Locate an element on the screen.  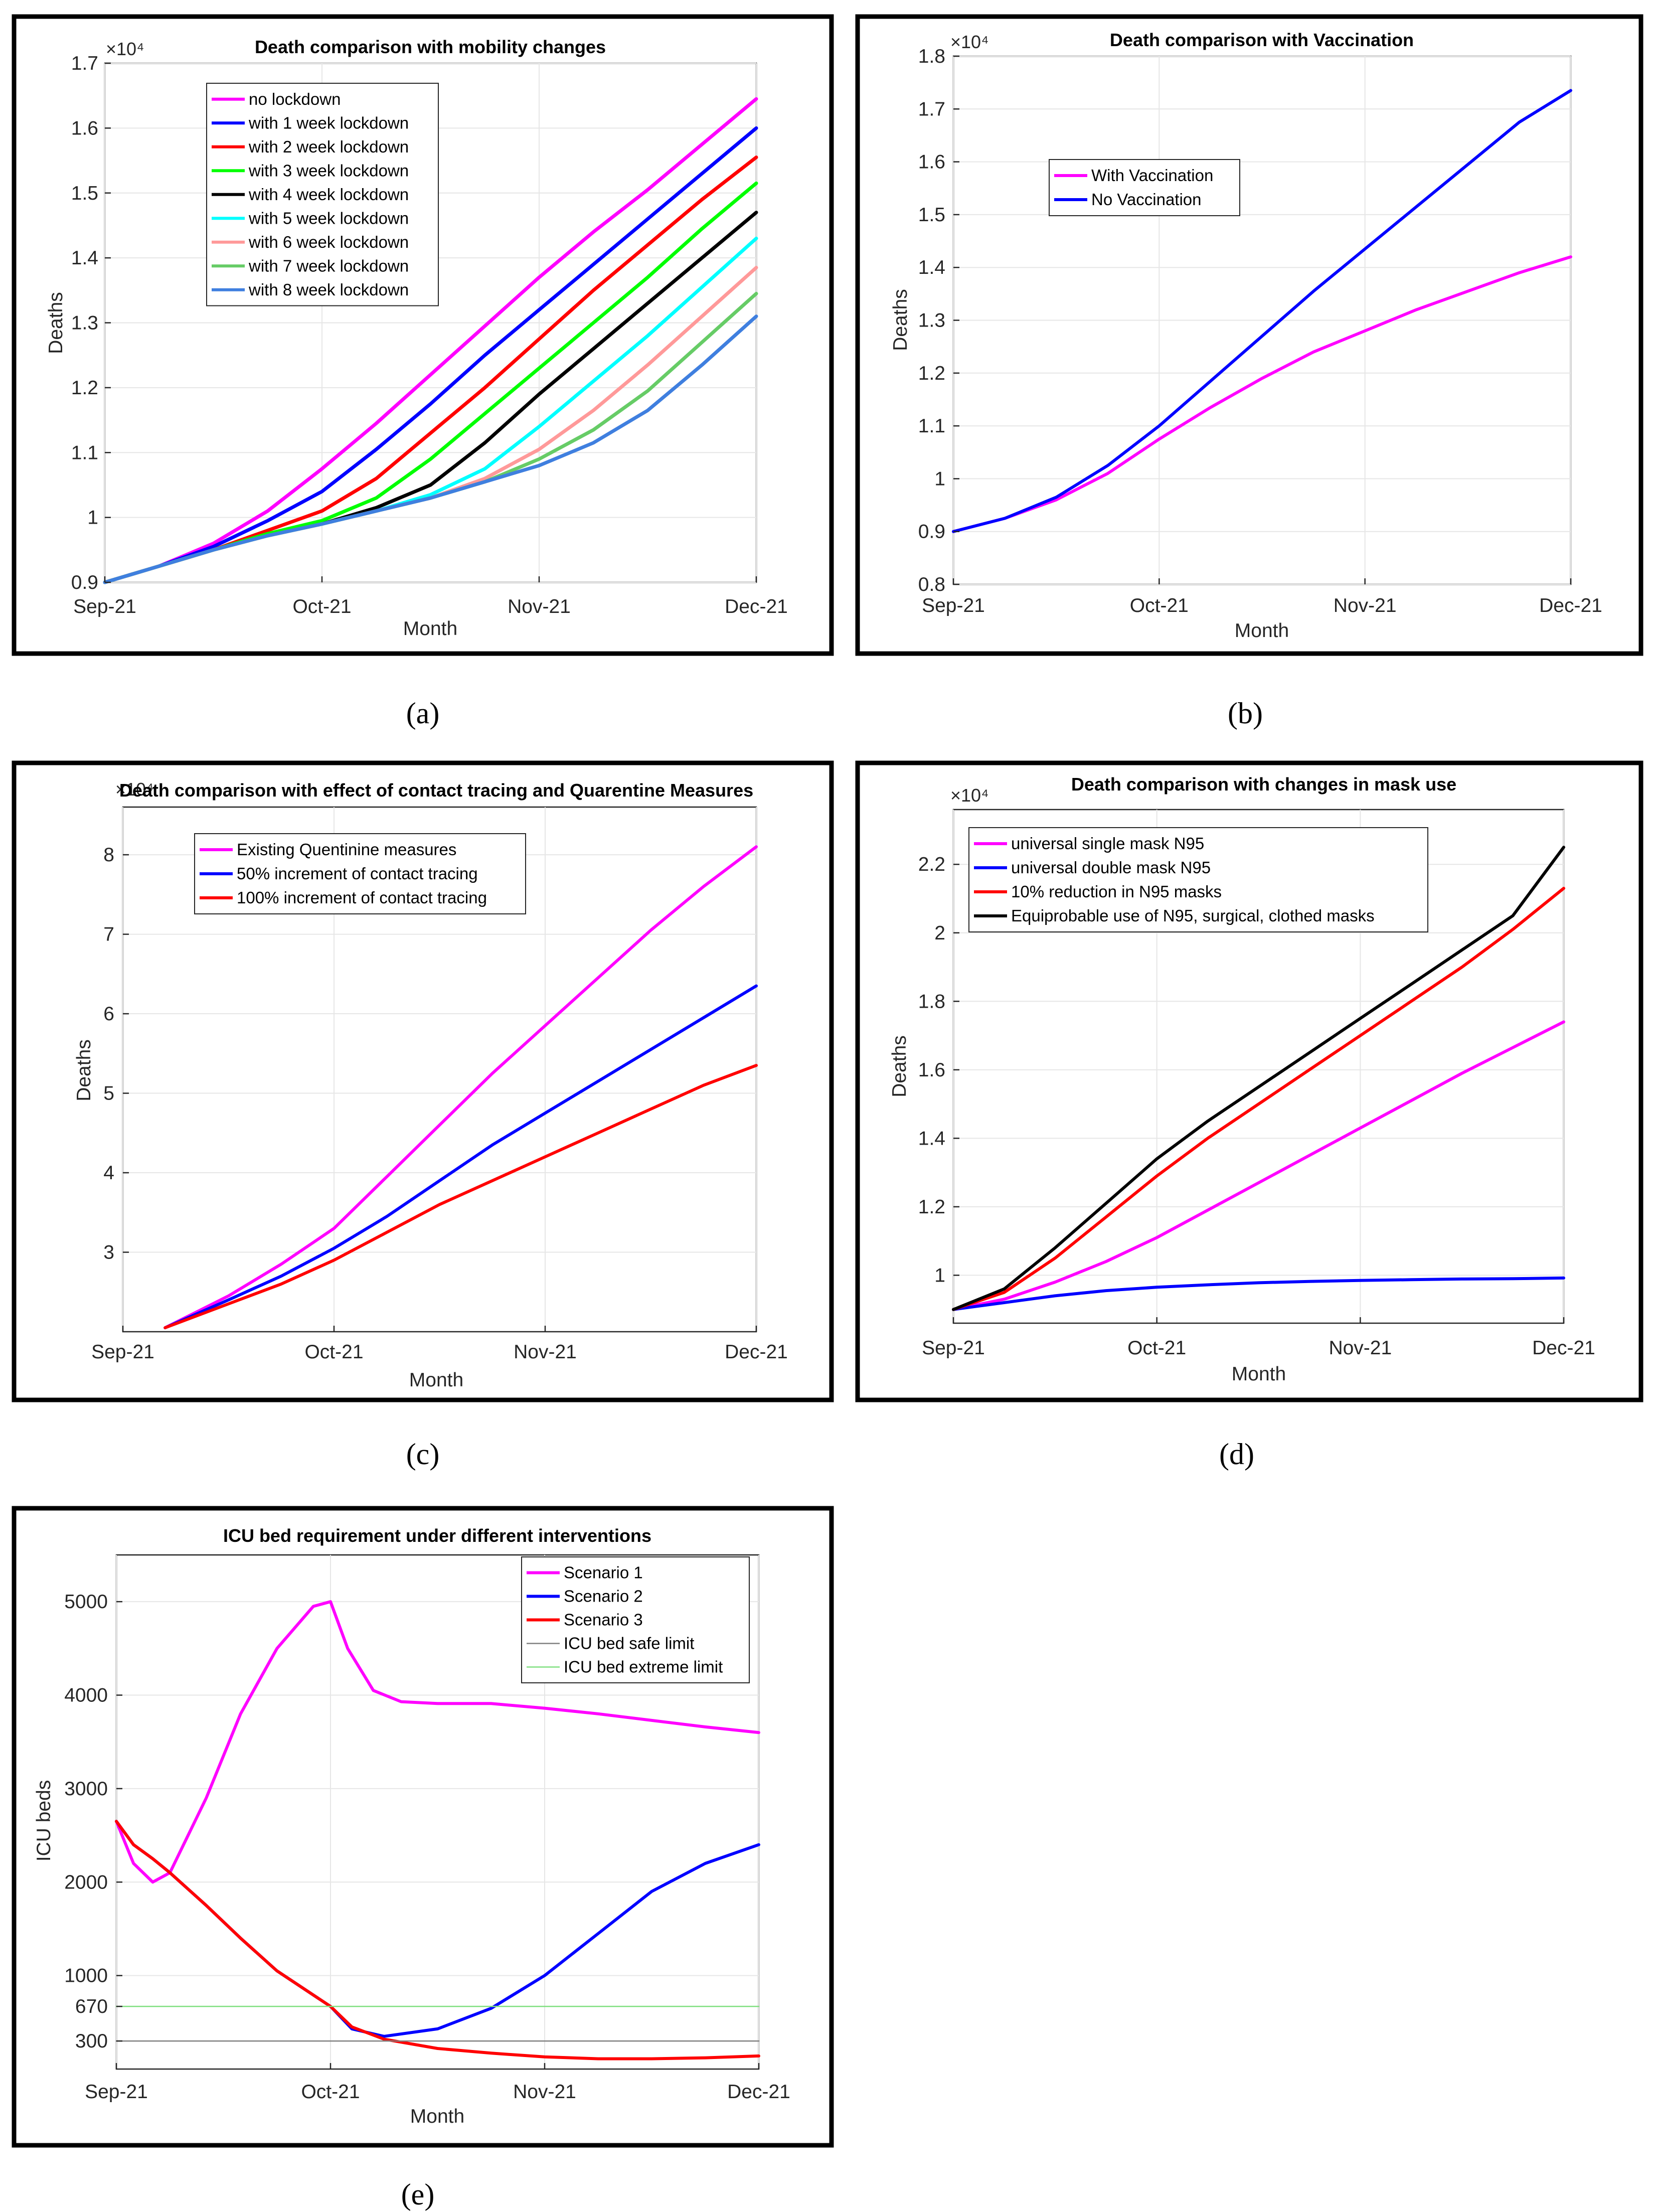
y-tick-label: 6 is located at coordinates (109, 1014).